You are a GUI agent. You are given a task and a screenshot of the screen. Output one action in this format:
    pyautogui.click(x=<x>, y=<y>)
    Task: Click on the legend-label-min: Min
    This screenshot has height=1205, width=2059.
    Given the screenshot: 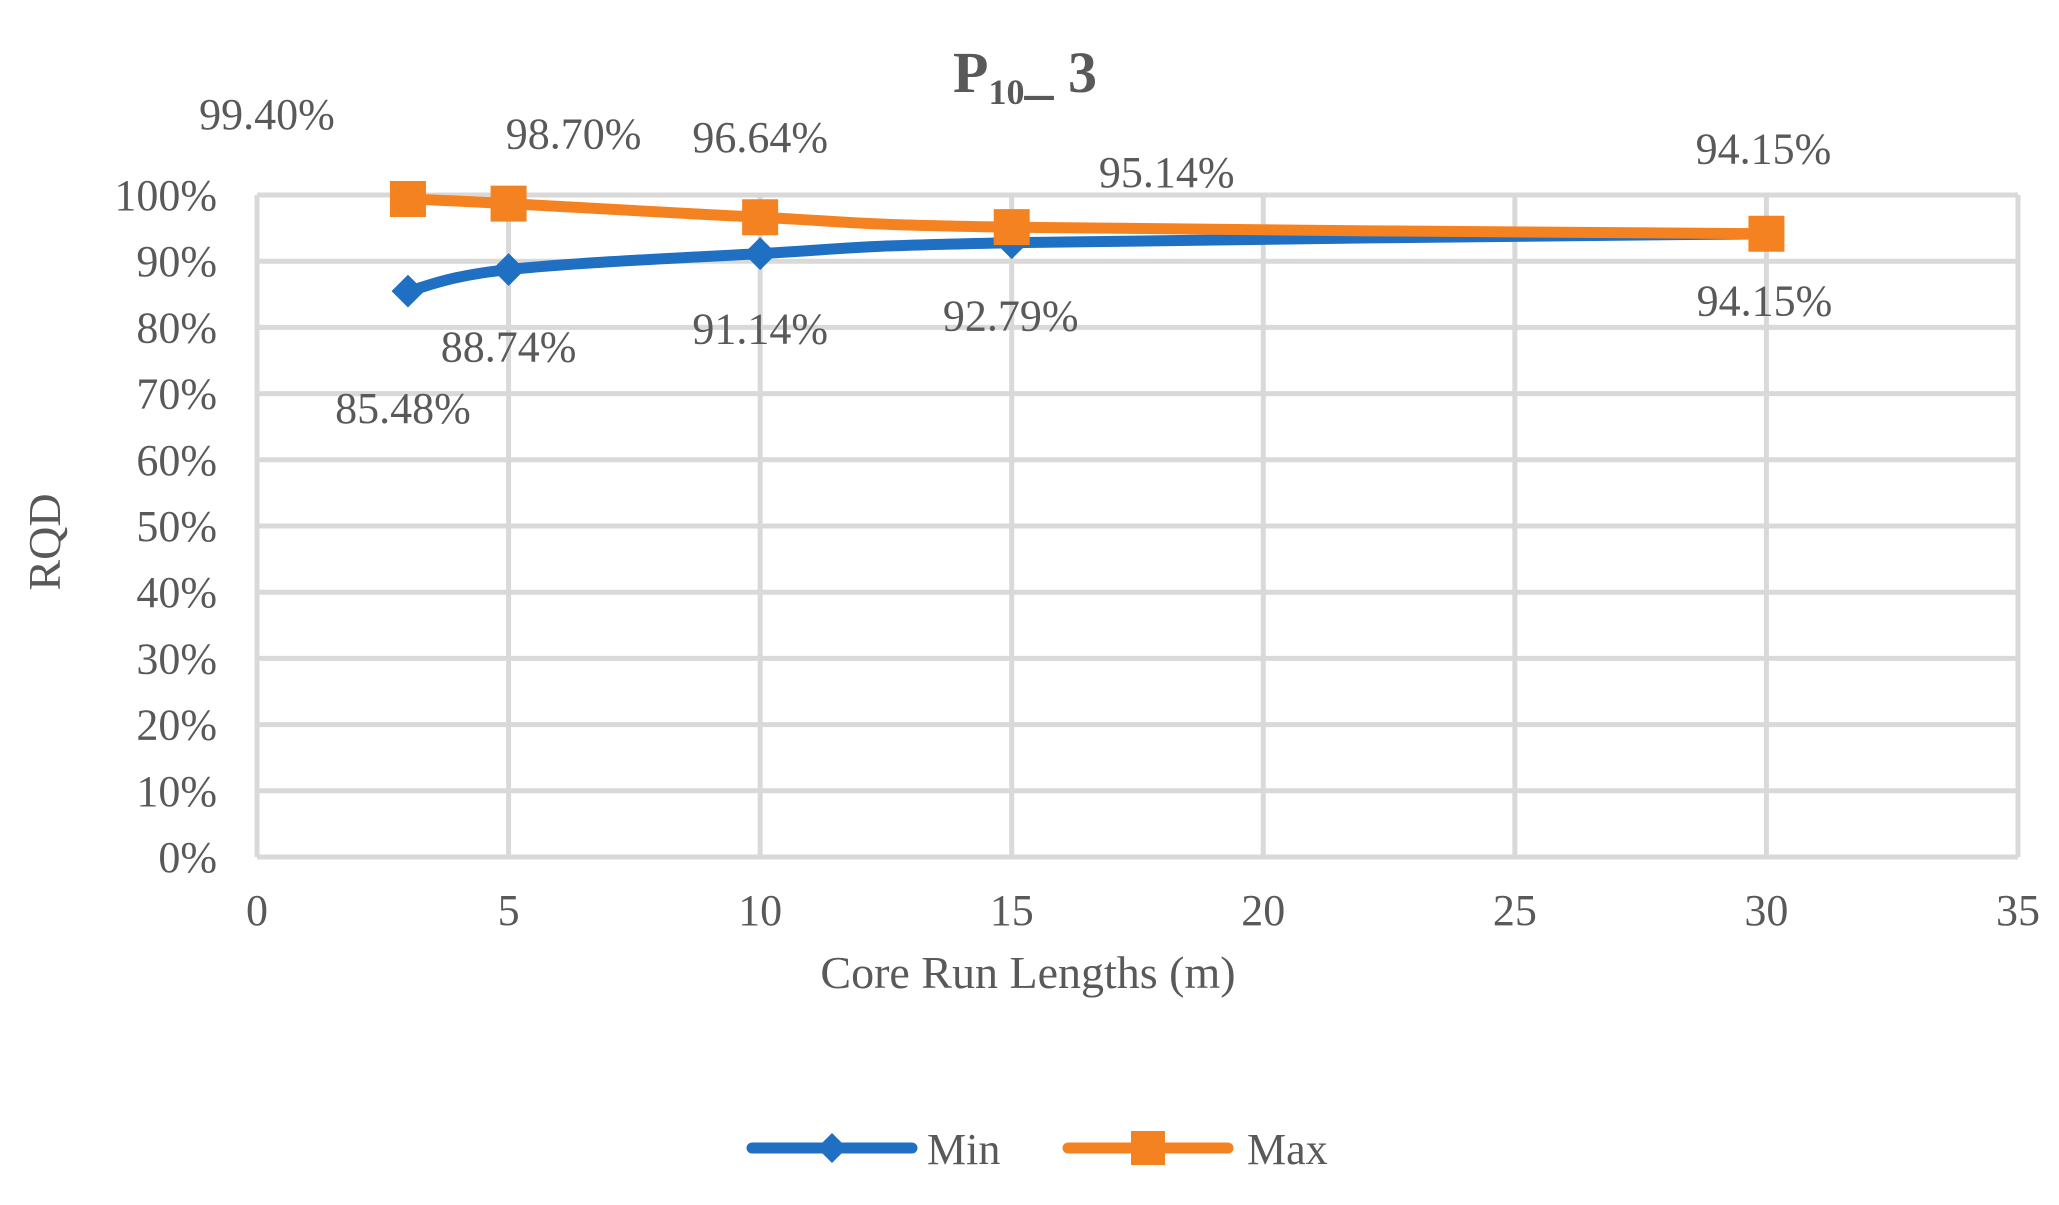 What is the action you would take?
    pyautogui.click(x=963, y=1149)
    